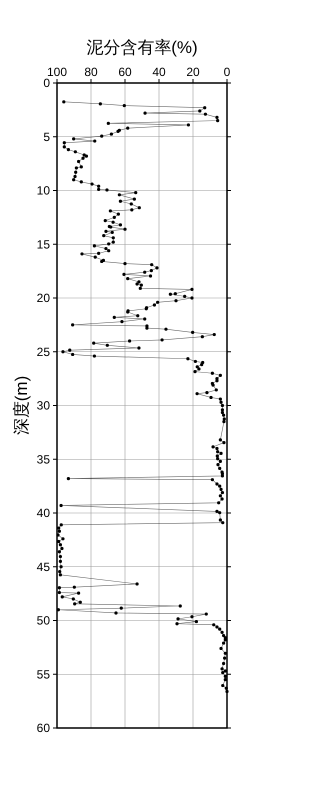  What do you see at coordinates (46, 137) in the screenshot?
I see `y-tick-label: 5` at bounding box center [46, 137].